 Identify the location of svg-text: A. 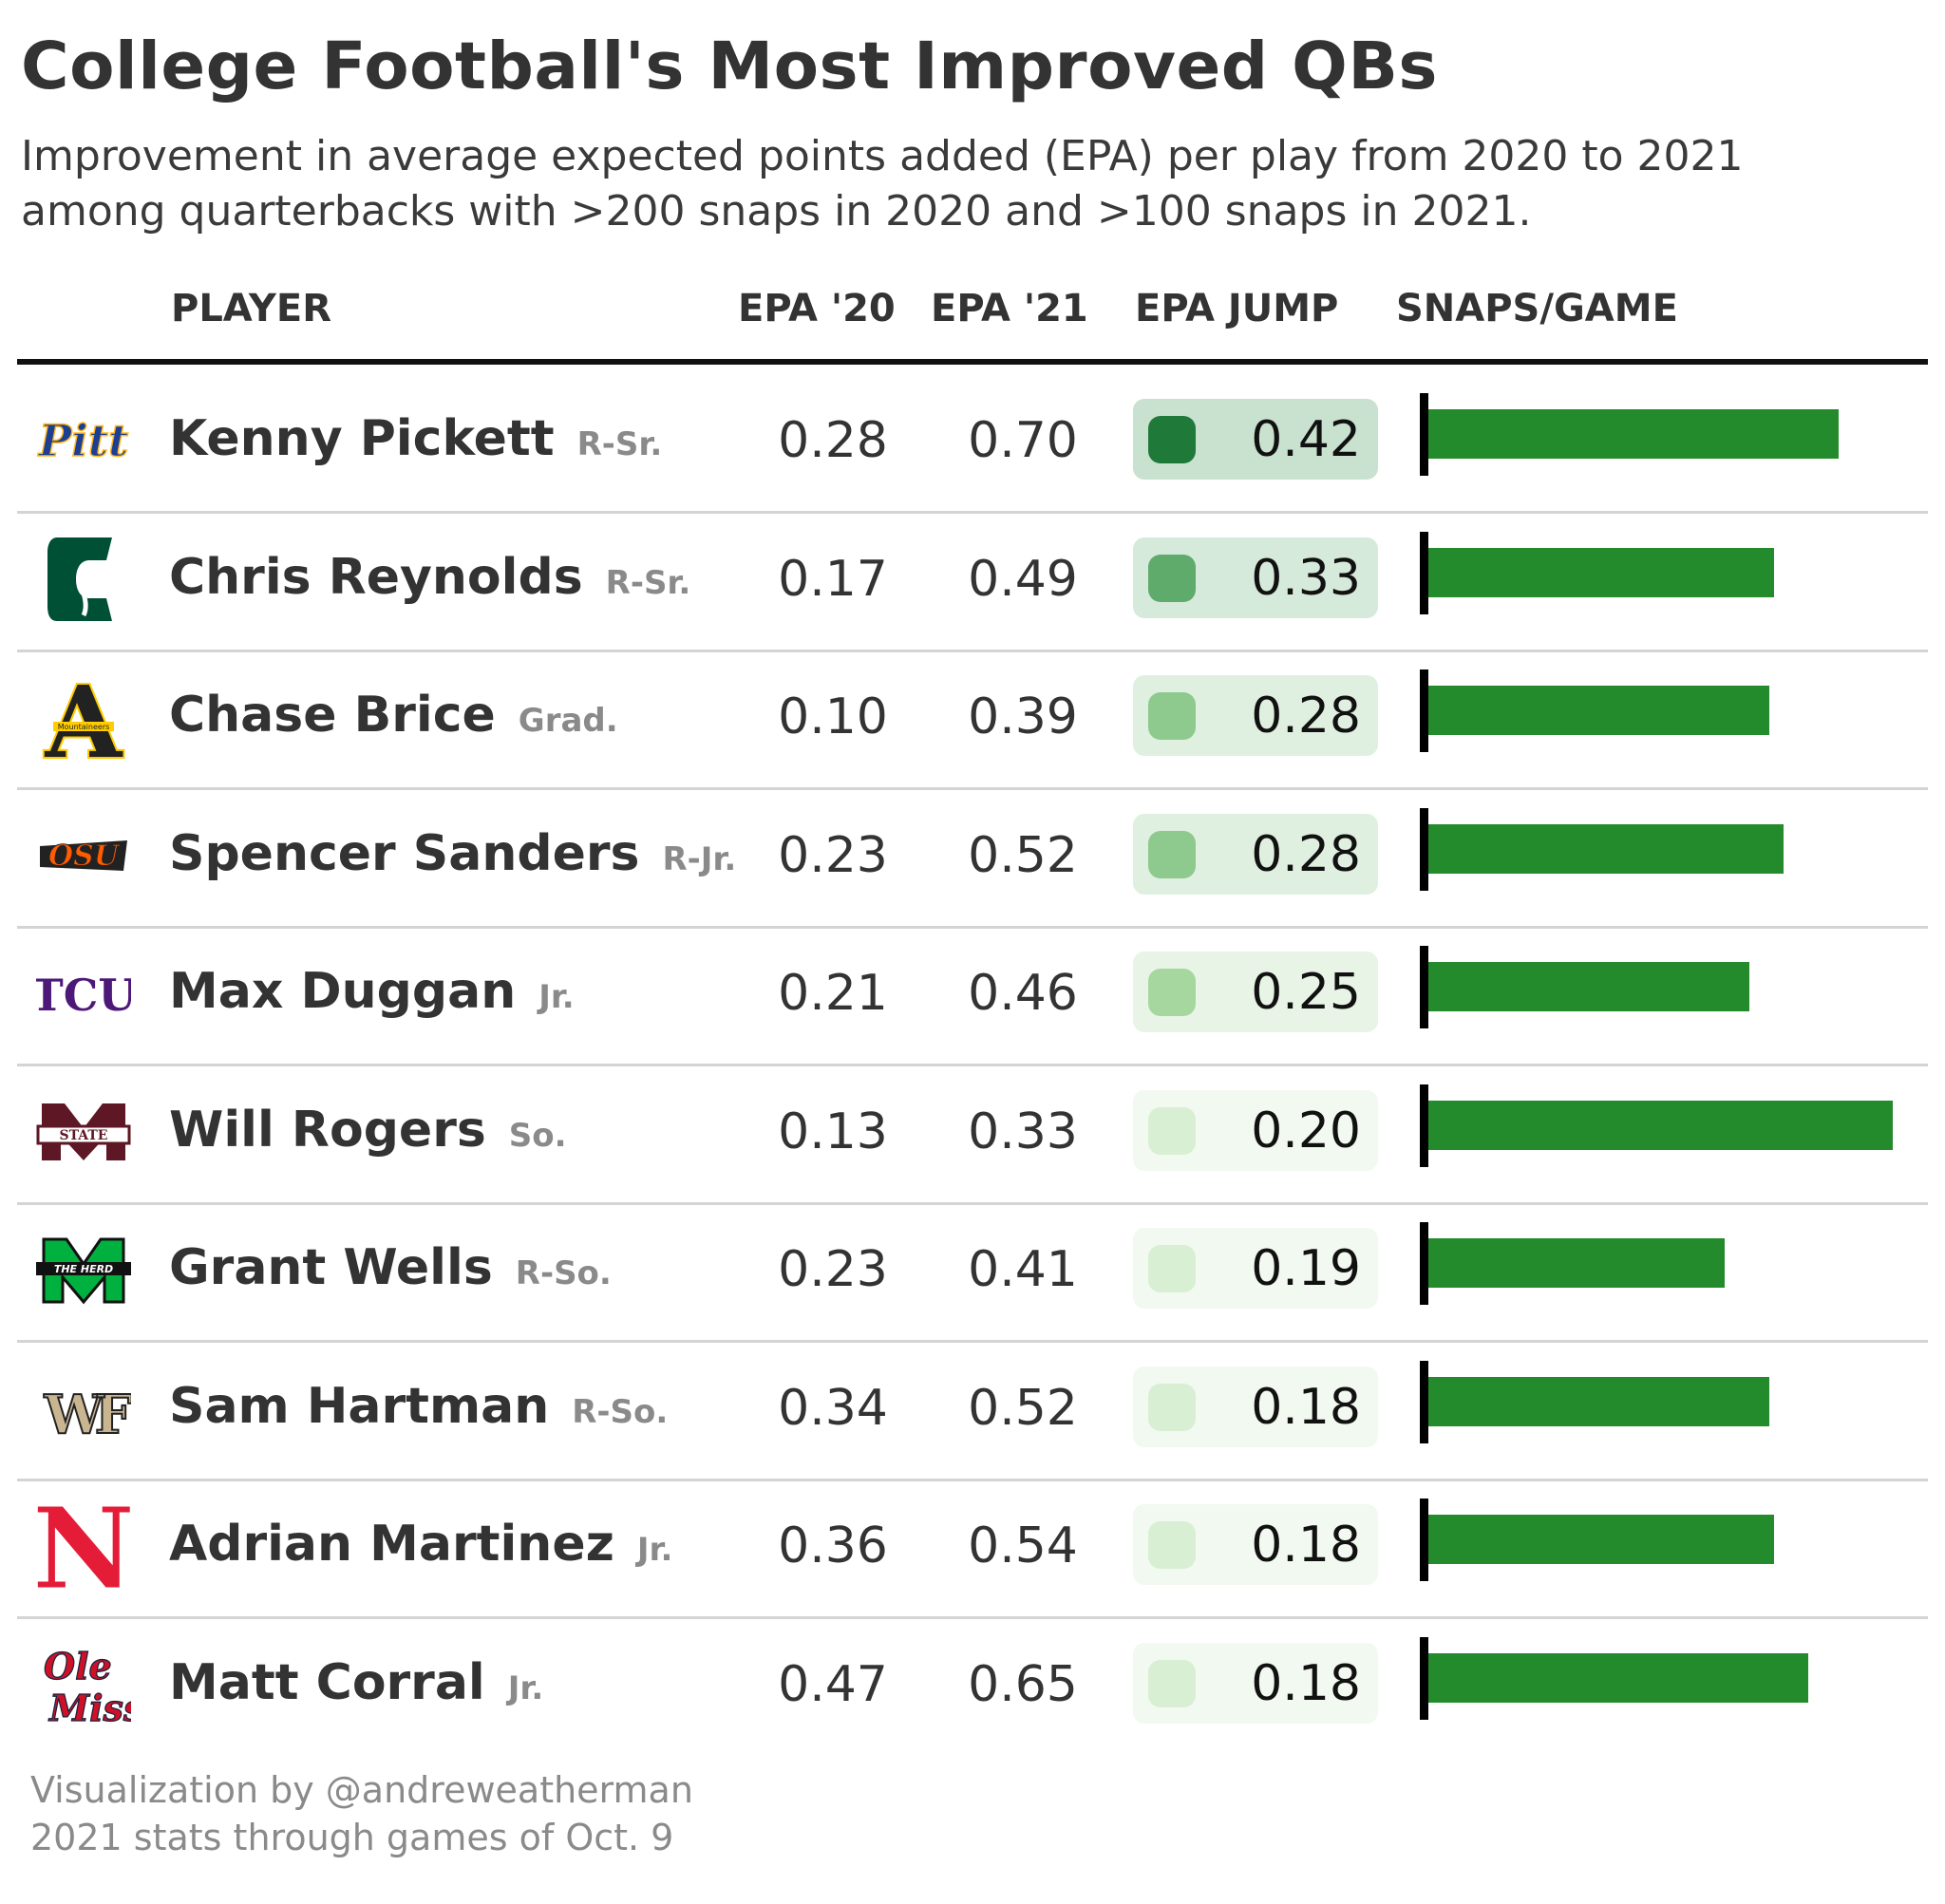
(84, 717).